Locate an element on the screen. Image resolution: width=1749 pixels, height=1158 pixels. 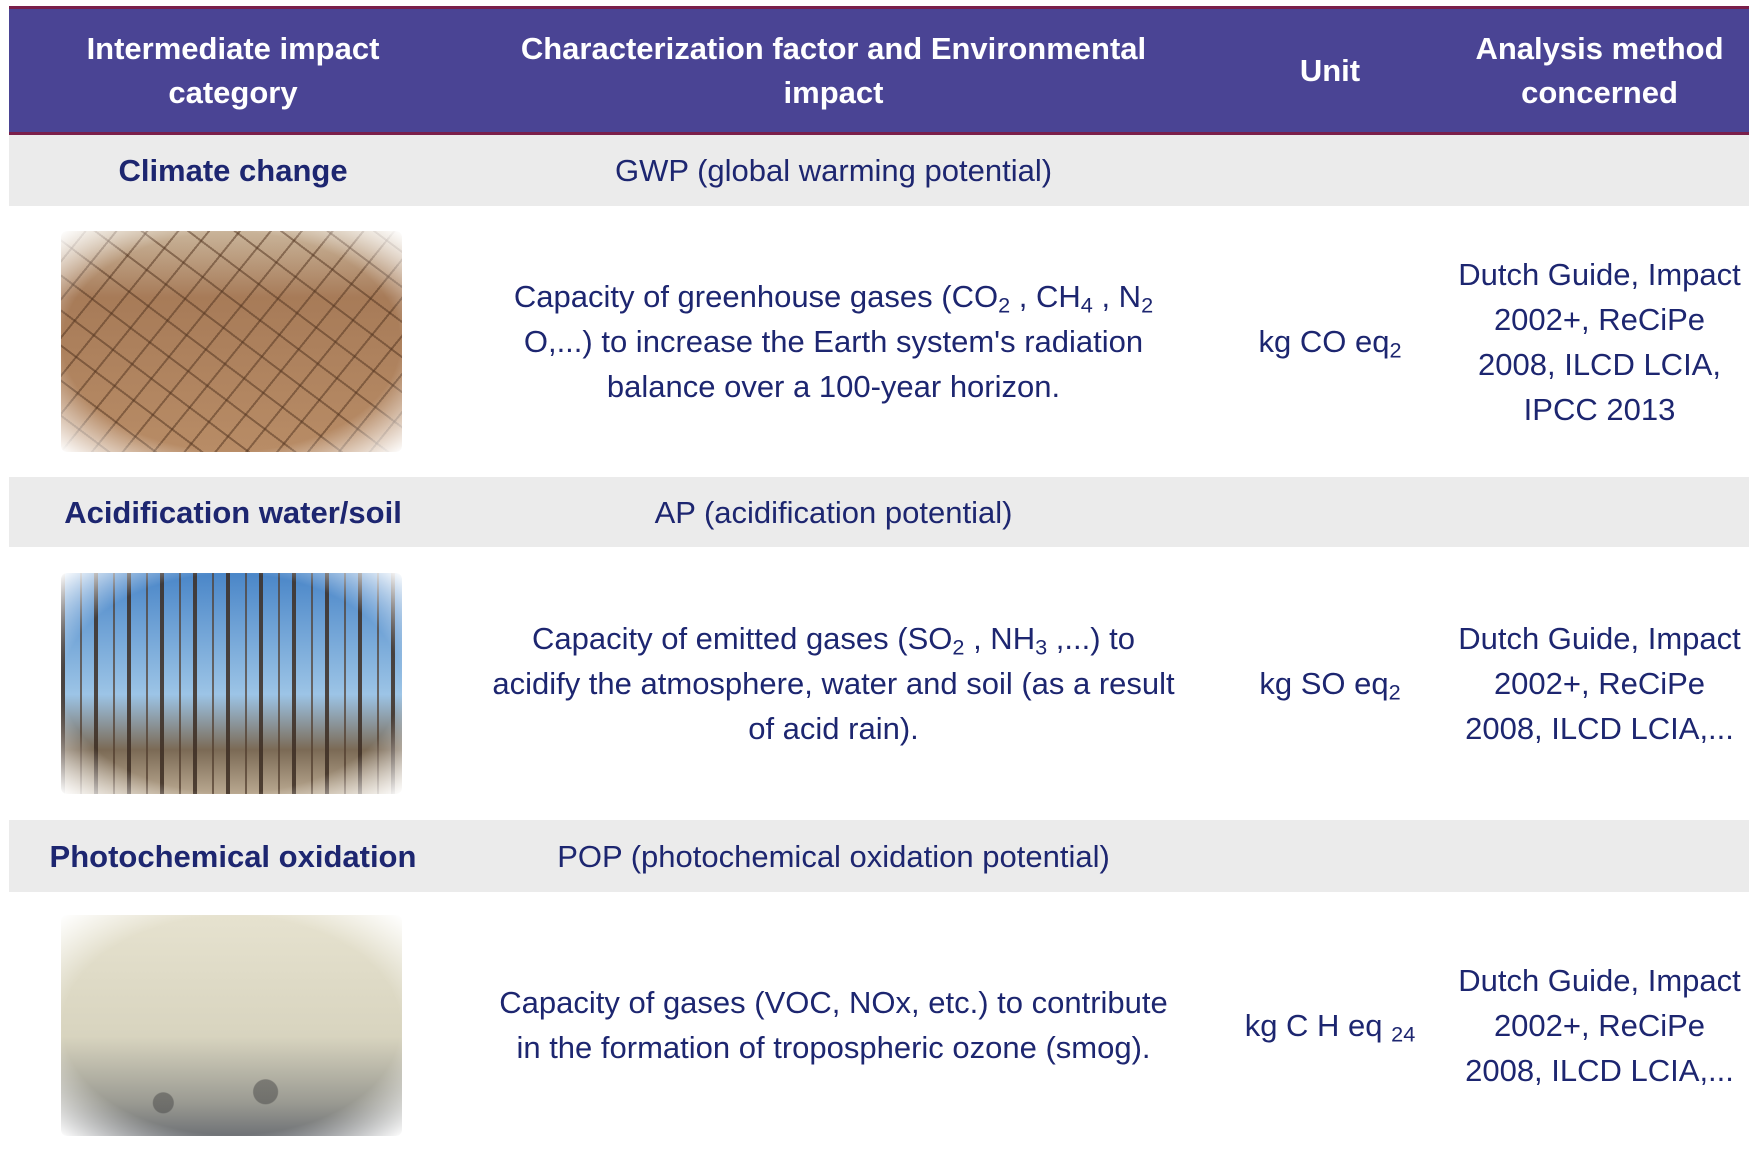
unit-text: kg CO eq2 is located at coordinates (1329, 341).